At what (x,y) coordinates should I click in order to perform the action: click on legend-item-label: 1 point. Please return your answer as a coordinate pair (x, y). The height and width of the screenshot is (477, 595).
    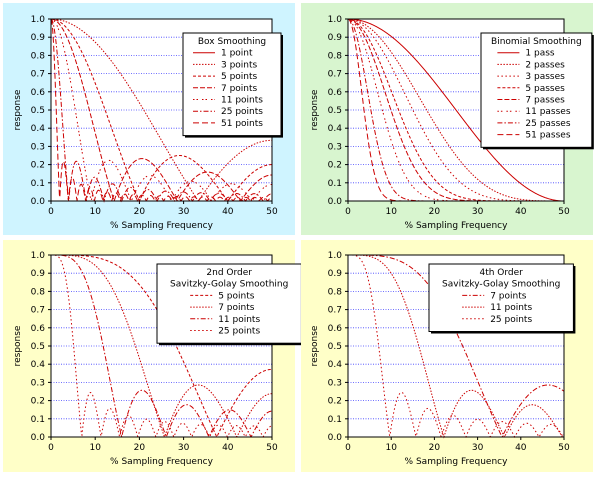
    Looking at the image, I should click on (237, 54).